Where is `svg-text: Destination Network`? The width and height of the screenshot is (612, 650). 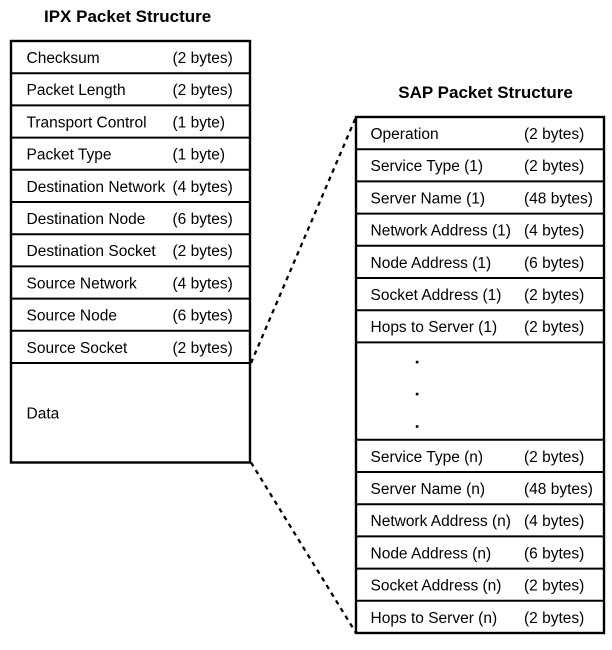
svg-text: Destination Network is located at coordinates (96, 187).